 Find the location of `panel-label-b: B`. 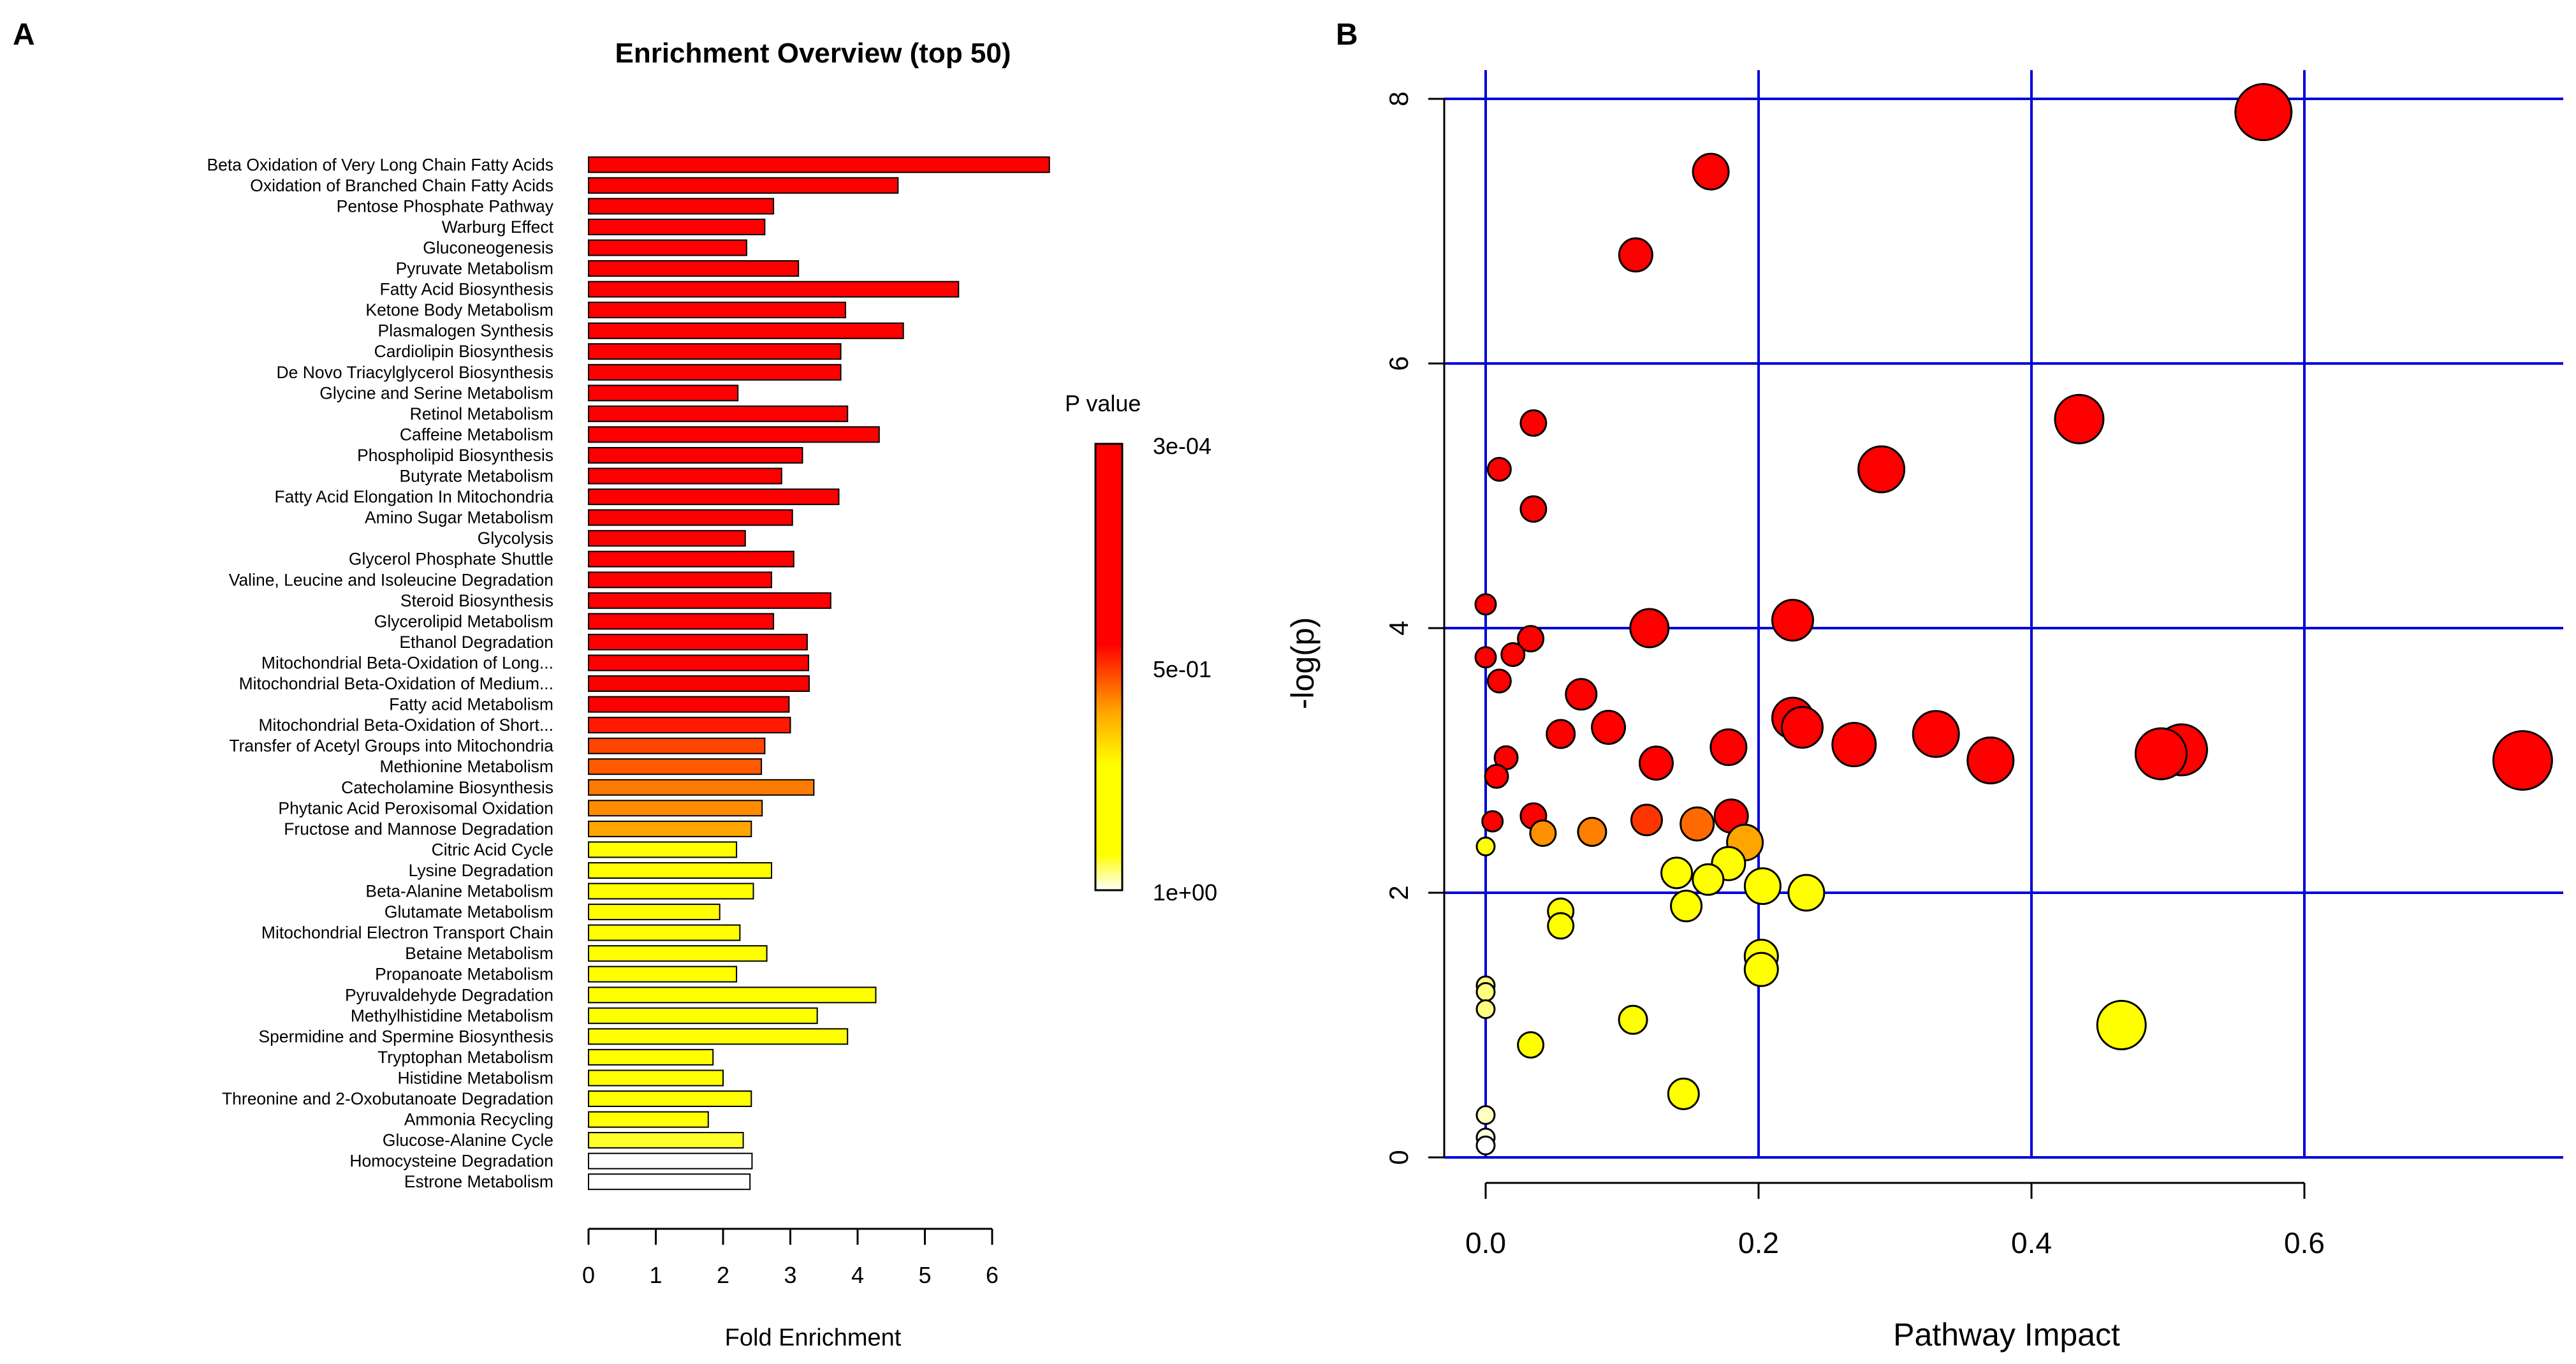

panel-label-b: B is located at coordinates (1347, 35).